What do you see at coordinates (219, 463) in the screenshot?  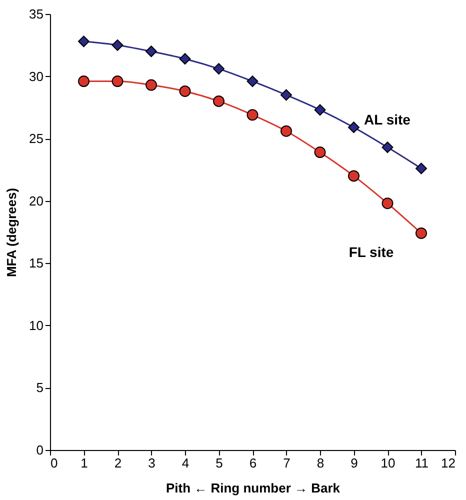 I see `x-tick-label: 5` at bounding box center [219, 463].